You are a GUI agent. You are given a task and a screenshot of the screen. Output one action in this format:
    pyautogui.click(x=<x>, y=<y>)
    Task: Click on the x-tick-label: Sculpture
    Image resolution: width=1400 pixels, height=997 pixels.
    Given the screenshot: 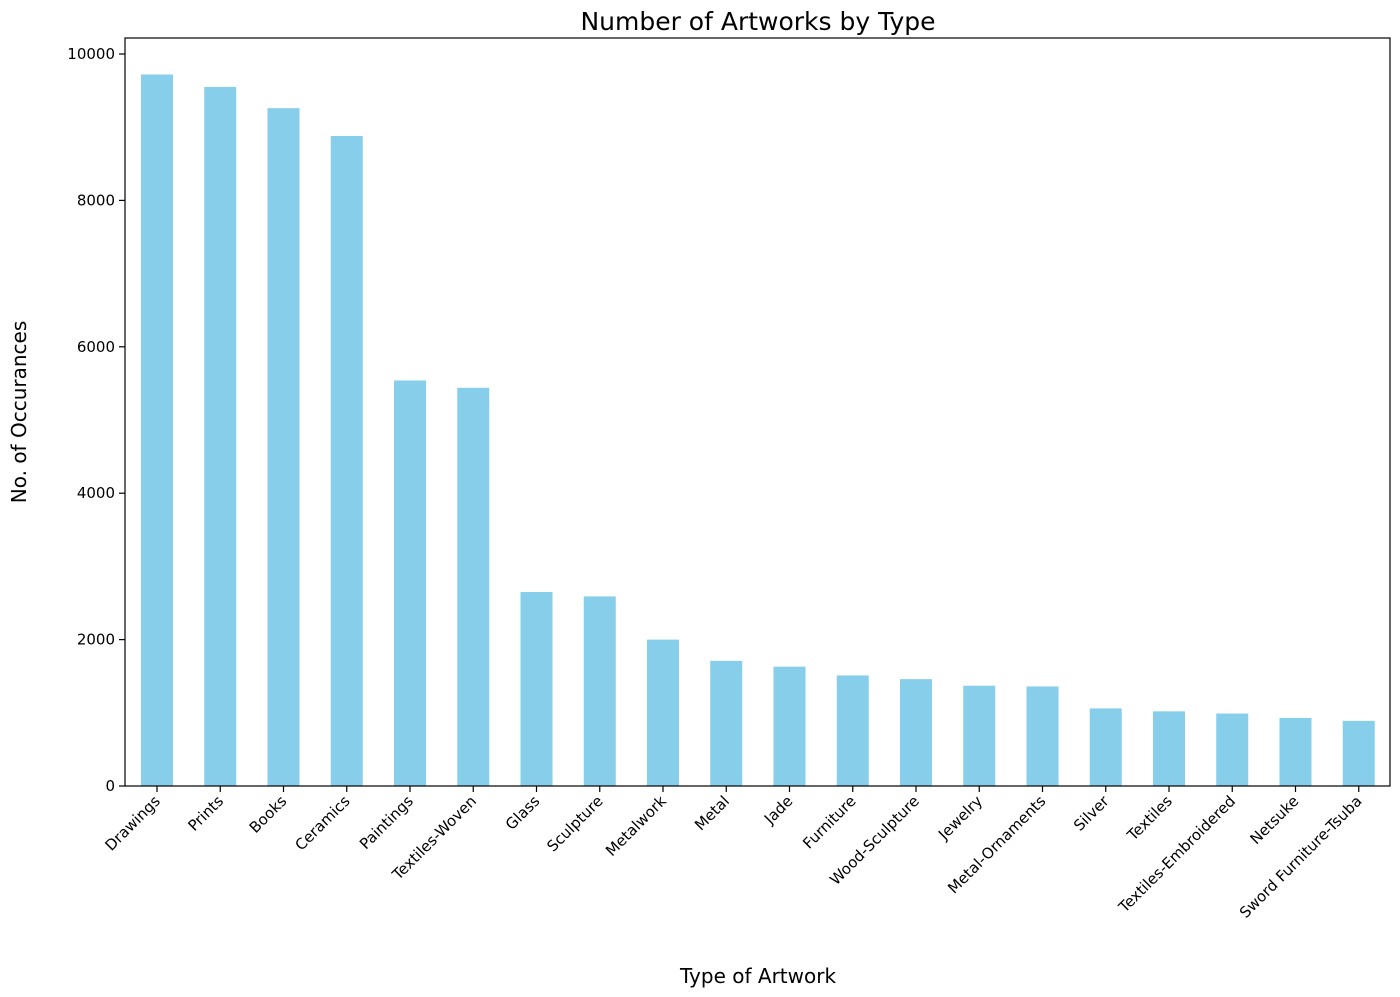 What is the action you would take?
    pyautogui.click(x=574, y=823)
    